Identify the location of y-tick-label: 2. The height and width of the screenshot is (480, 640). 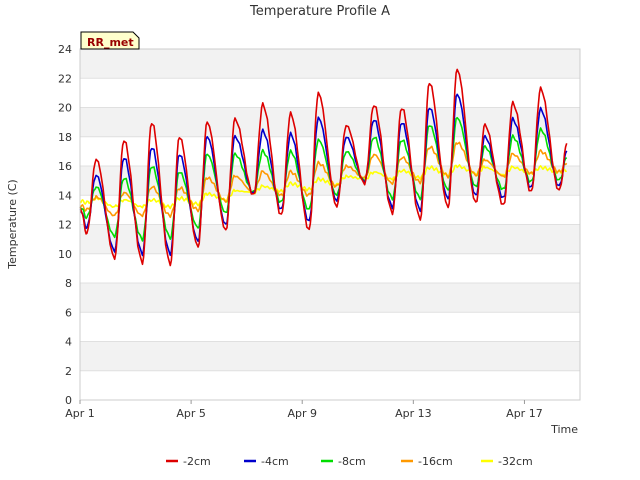
(68, 371).